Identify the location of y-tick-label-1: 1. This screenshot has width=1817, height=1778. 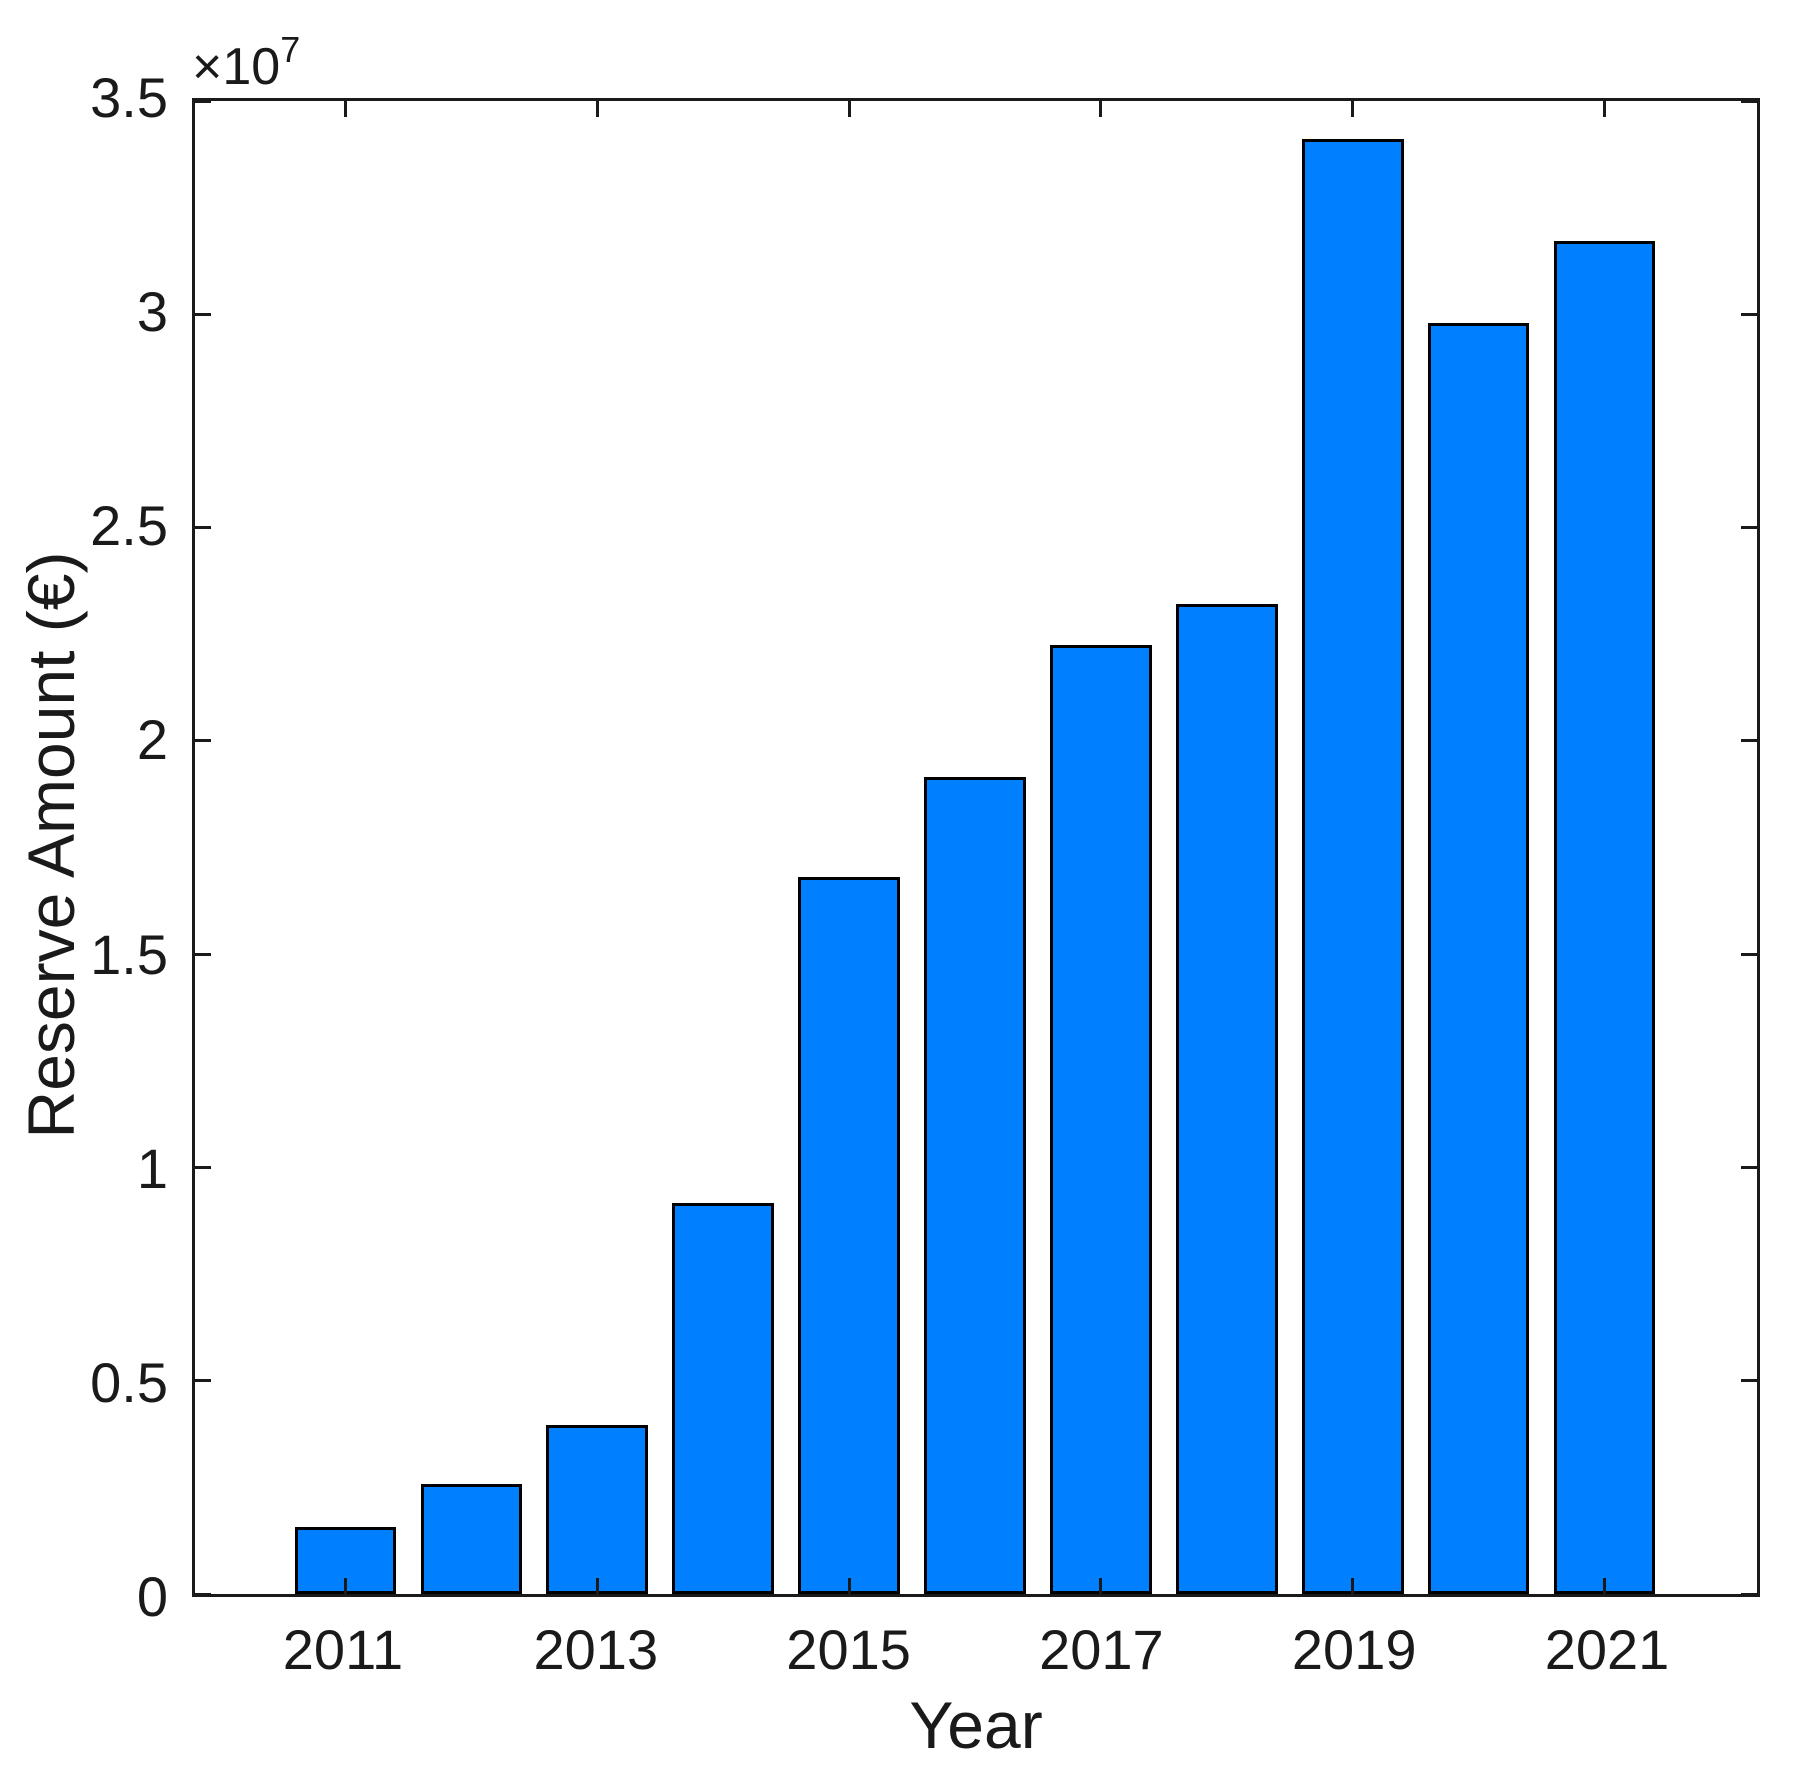
(152, 1168).